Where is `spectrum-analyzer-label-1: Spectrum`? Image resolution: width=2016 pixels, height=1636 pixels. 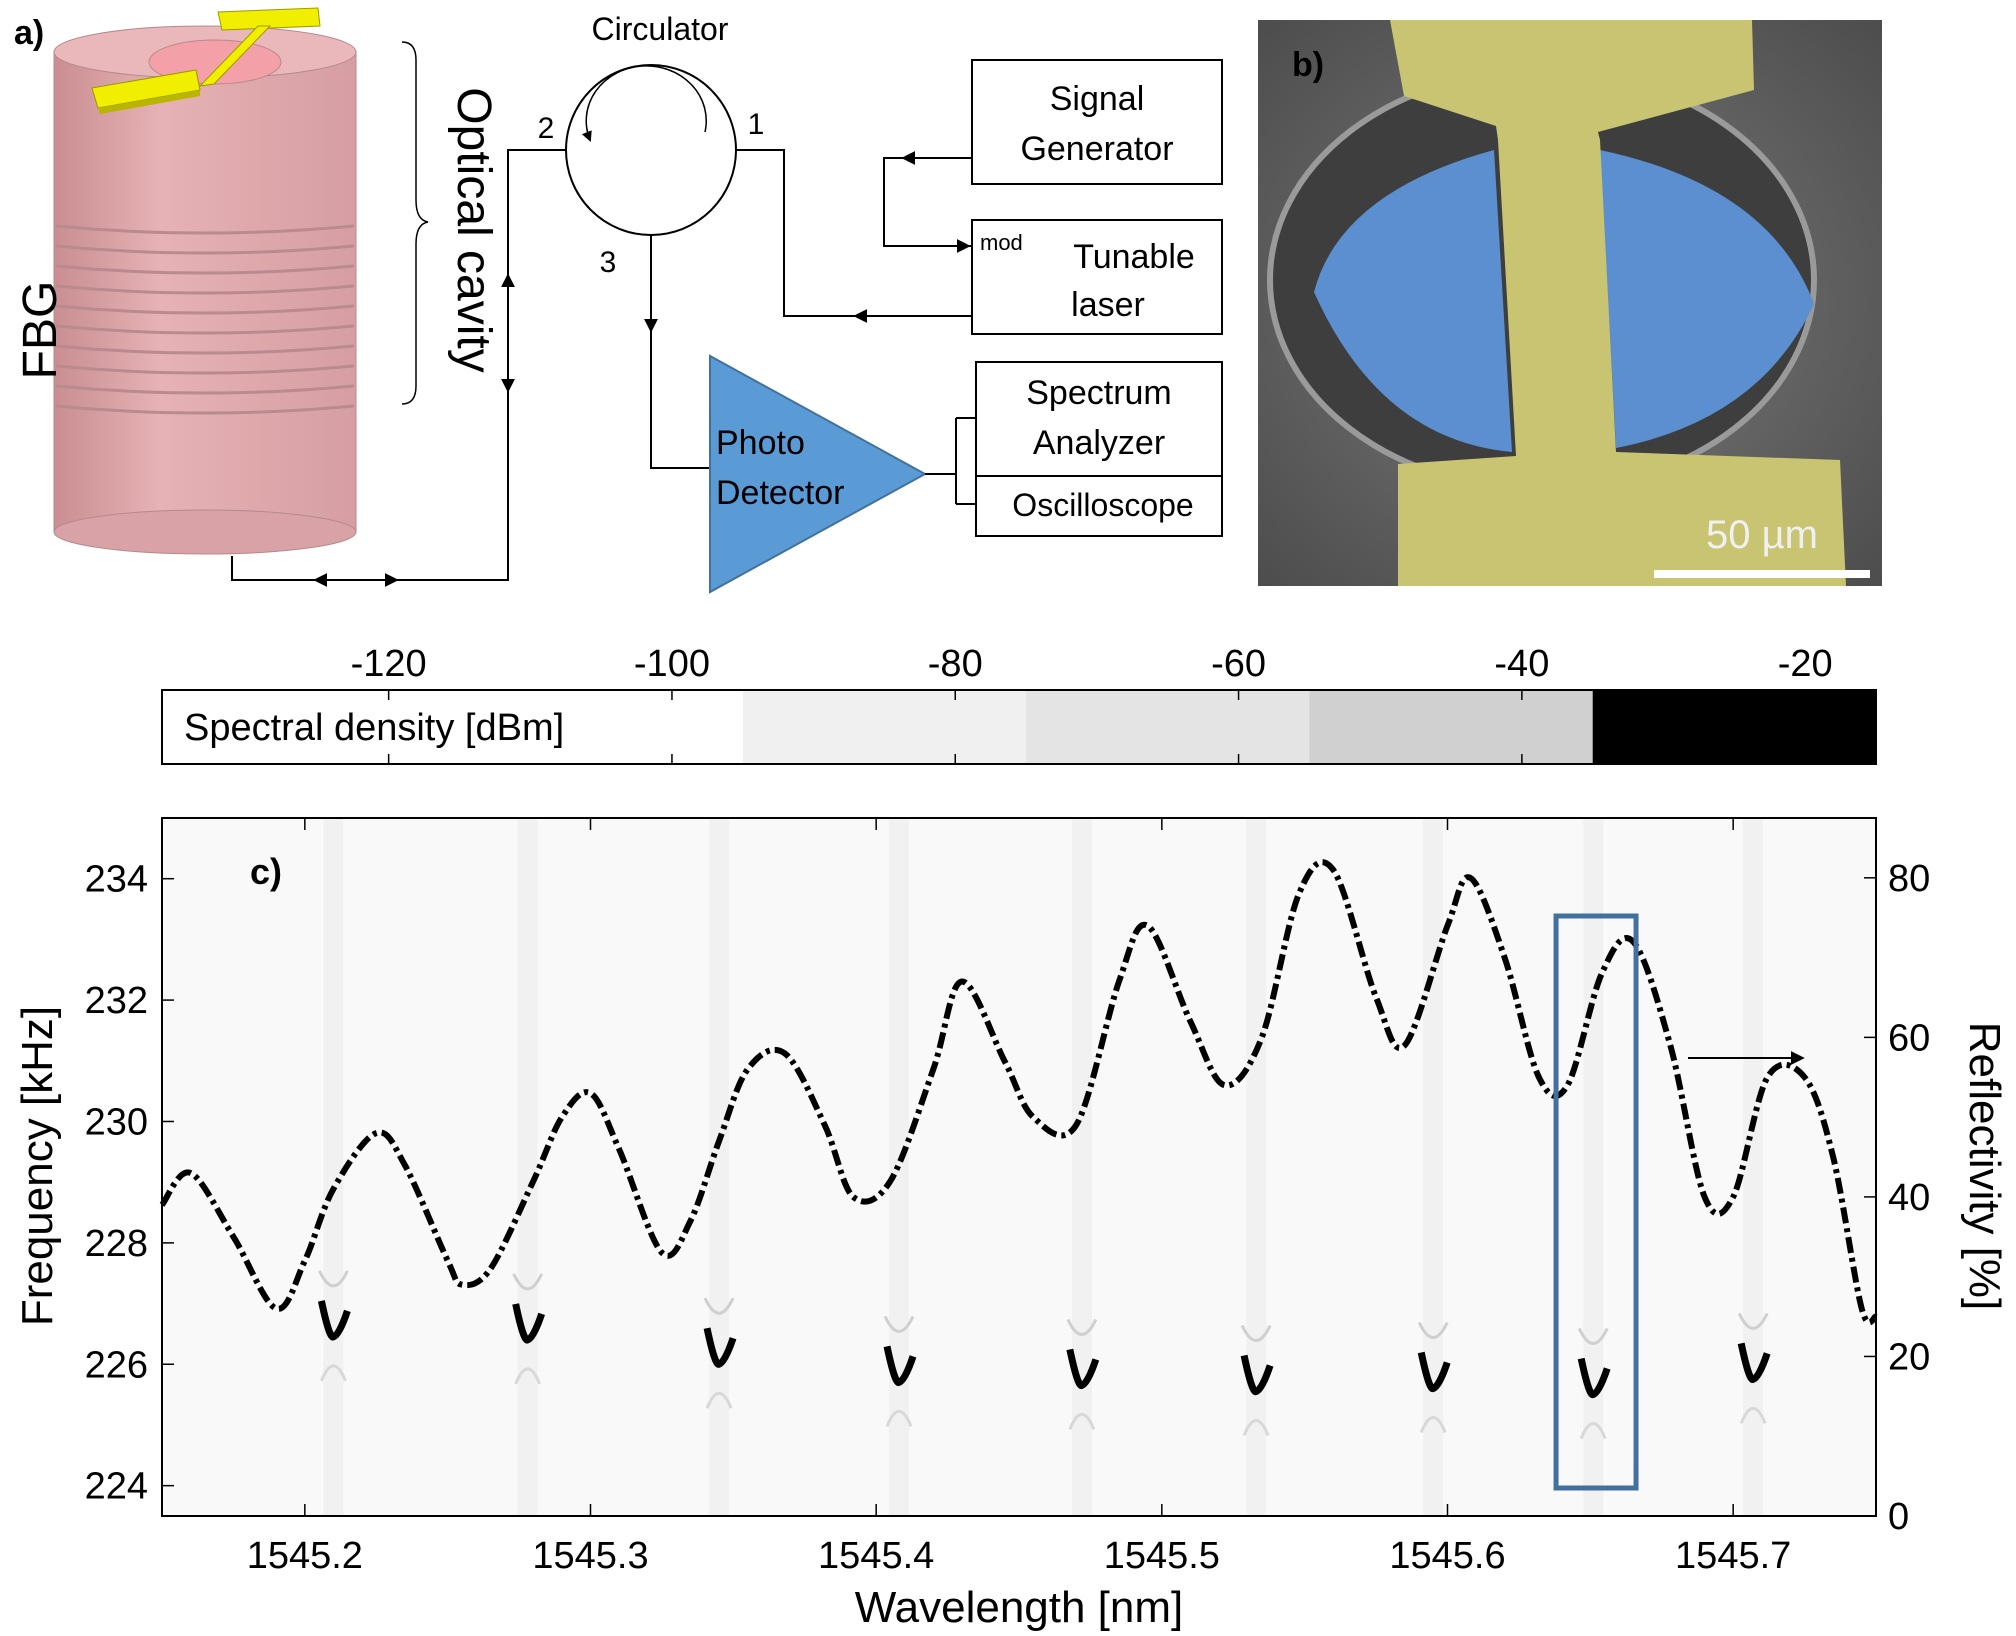 spectrum-analyzer-label-1: Spectrum is located at coordinates (1099, 393).